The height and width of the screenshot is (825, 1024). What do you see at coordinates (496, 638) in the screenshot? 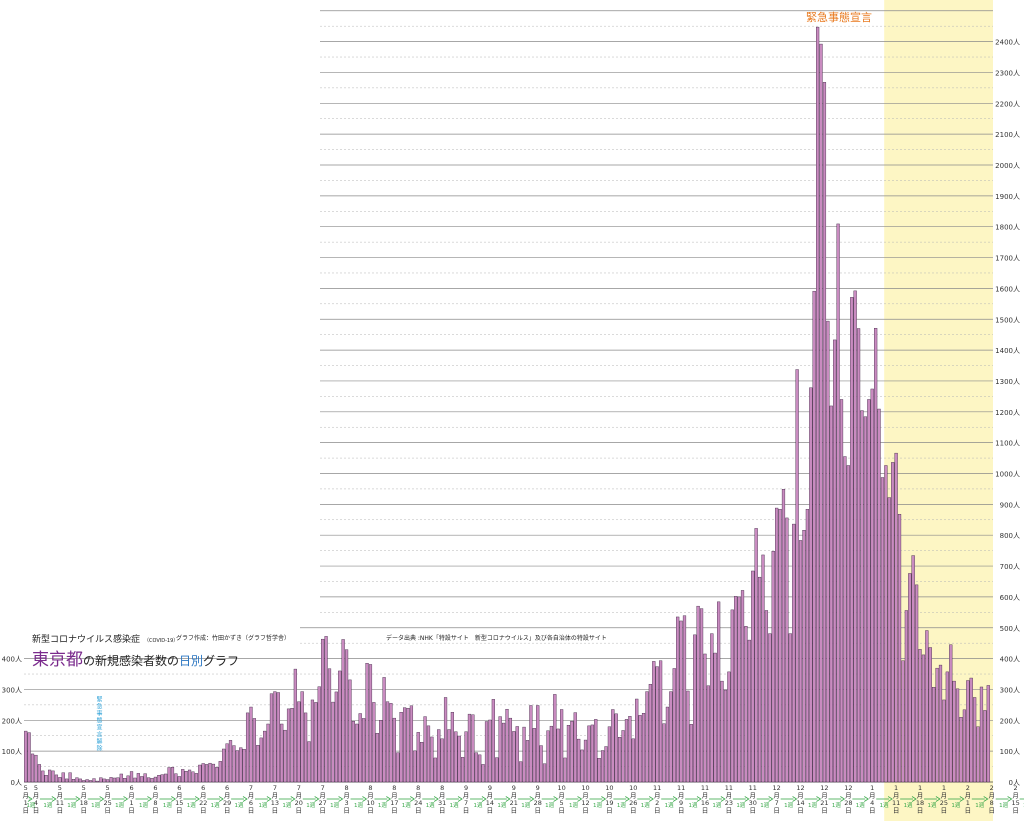
I see `chart-source: データ出典 :NHK「特設サイト 新型コロナウイルス」及び各自治体の特設サイト` at bounding box center [496, 638].